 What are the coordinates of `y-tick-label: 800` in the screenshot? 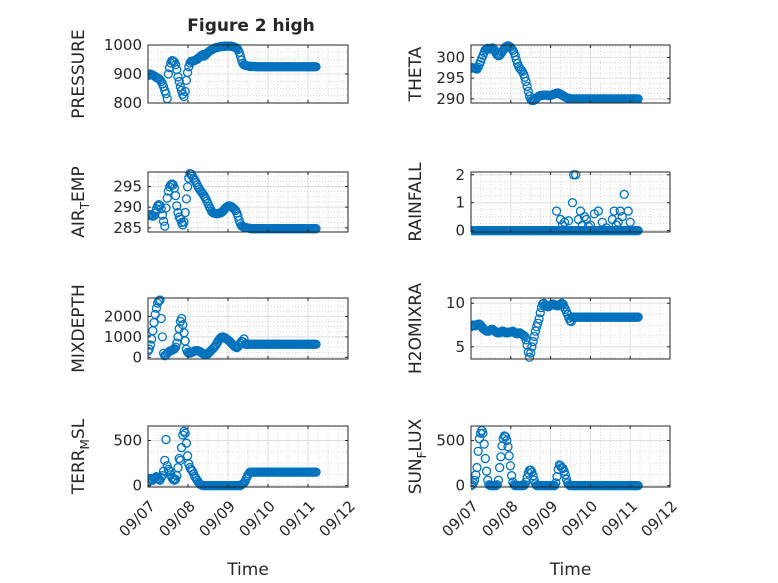 It's located at (127, 103).